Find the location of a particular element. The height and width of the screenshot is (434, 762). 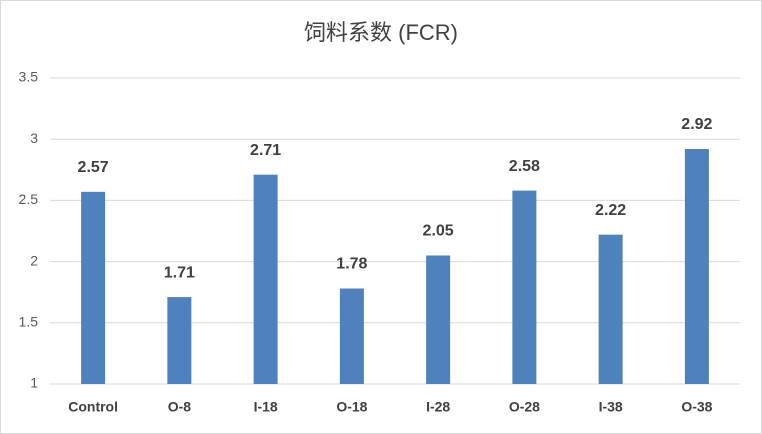

data-label: 2.92 is located at coordinates (696, 124).